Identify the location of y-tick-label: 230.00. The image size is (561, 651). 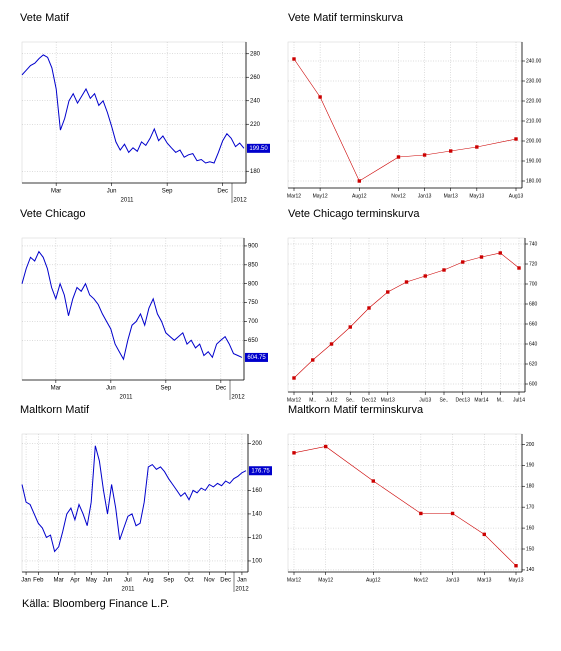
(534, 81).